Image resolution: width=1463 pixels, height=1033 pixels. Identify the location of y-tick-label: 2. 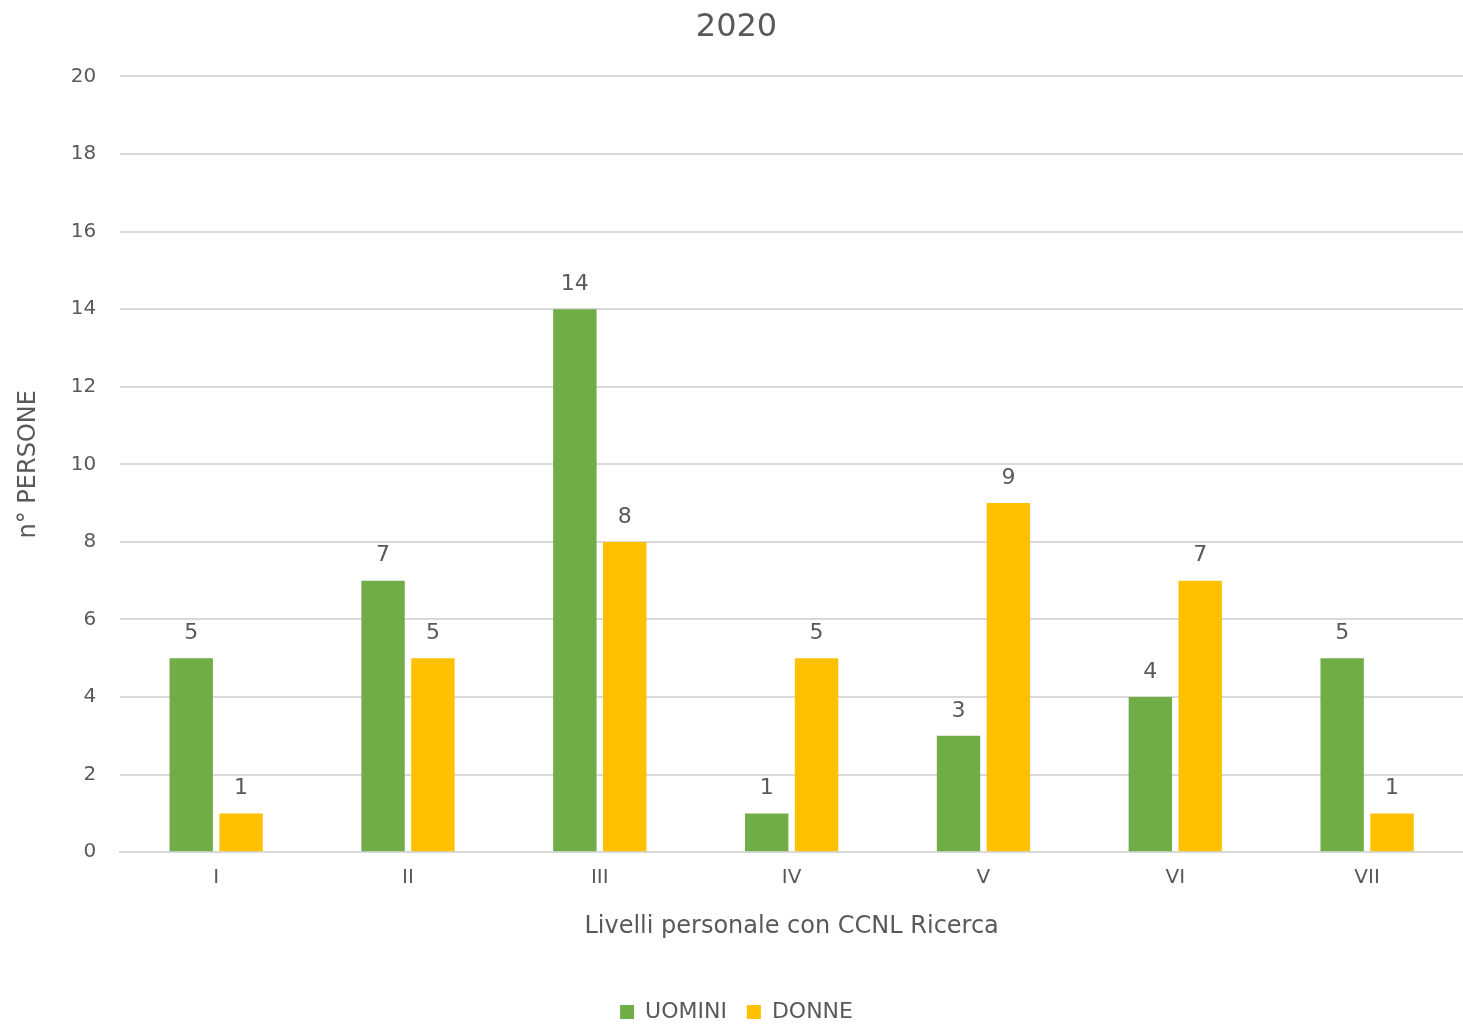
(90, 772).